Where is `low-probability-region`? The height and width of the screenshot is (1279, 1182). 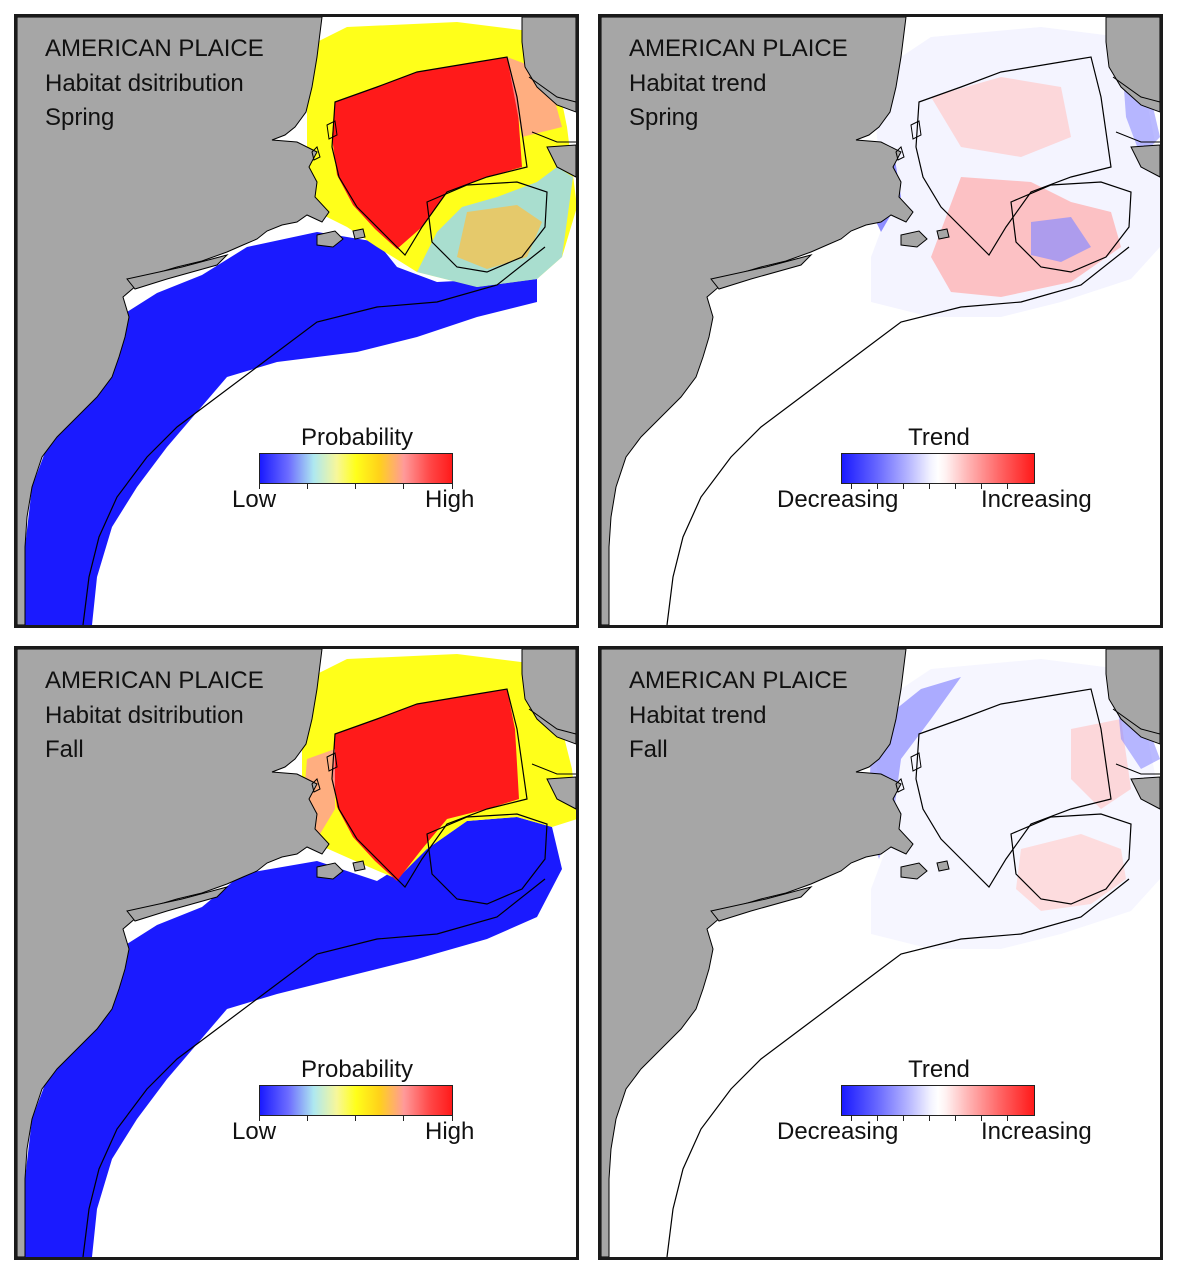 low-probability-region is located at coordinates (281, 428).